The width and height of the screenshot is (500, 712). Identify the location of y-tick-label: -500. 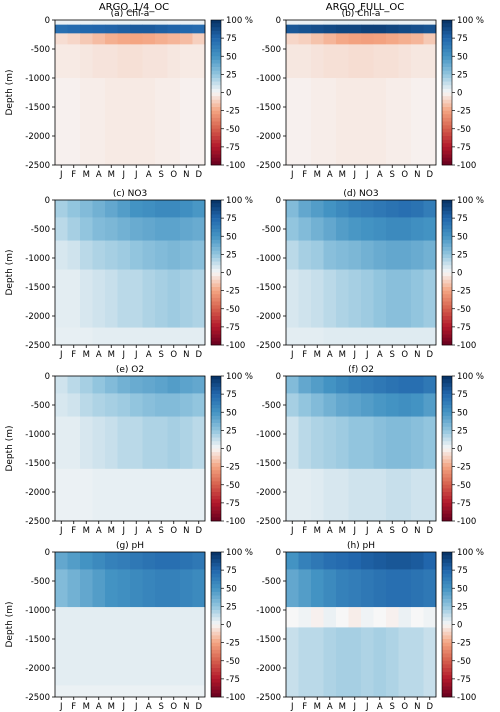
(40, 582).